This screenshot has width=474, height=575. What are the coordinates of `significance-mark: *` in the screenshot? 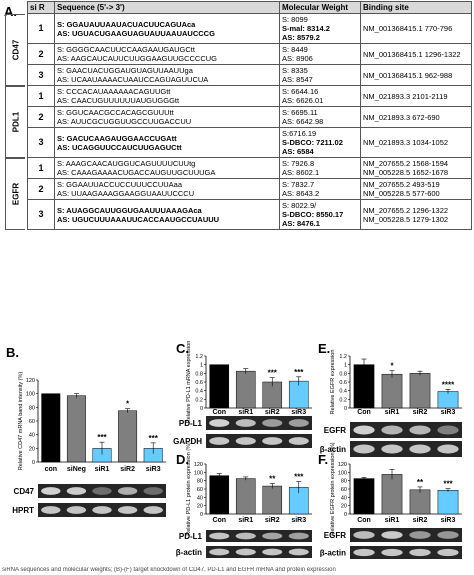 It's located at (128, 404).